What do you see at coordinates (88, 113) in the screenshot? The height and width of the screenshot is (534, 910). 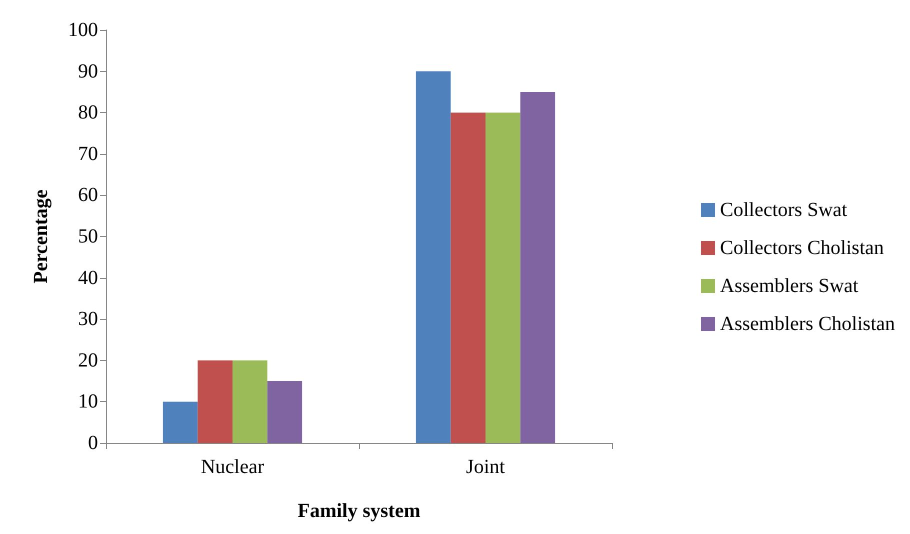 I see `y-tick-label: 80` at bounding box center [88, 113].